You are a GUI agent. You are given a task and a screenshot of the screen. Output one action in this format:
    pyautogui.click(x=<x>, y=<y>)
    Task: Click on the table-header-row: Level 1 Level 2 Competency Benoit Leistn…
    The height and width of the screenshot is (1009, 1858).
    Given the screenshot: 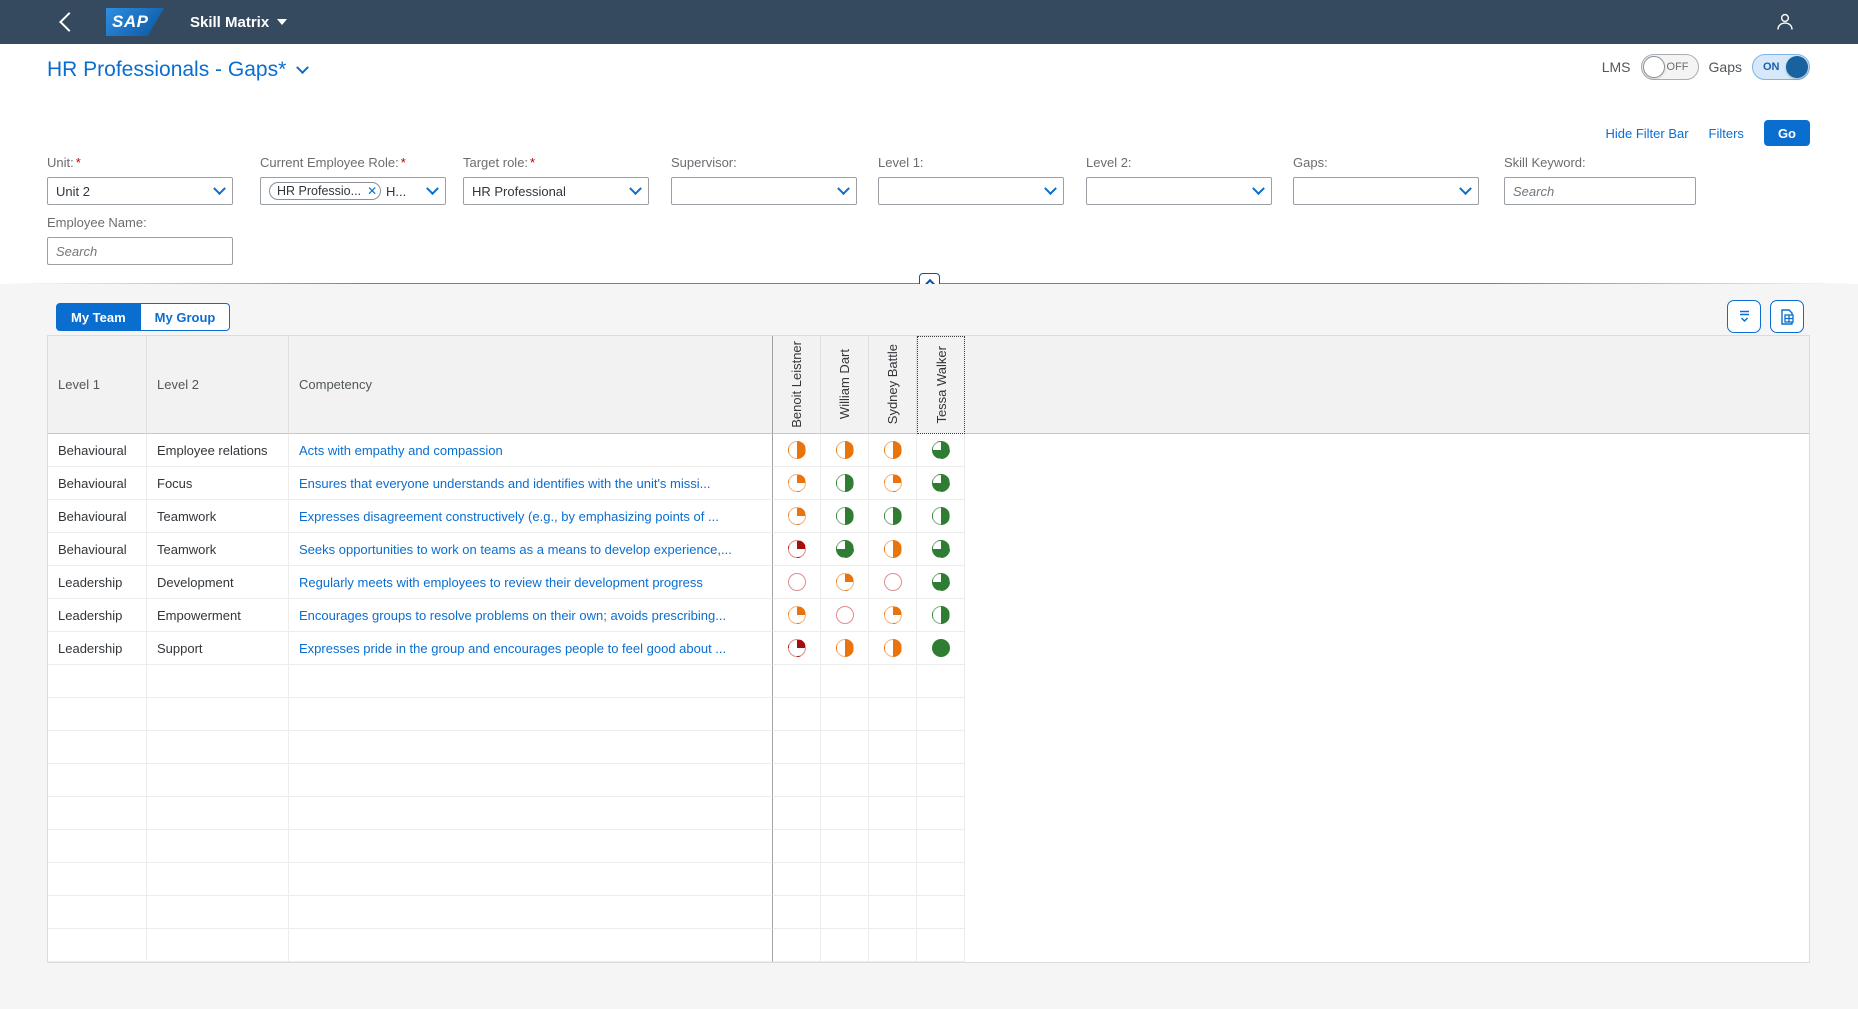 What is the action you would take?
    pyautogui.click(x=928, y=385)
    